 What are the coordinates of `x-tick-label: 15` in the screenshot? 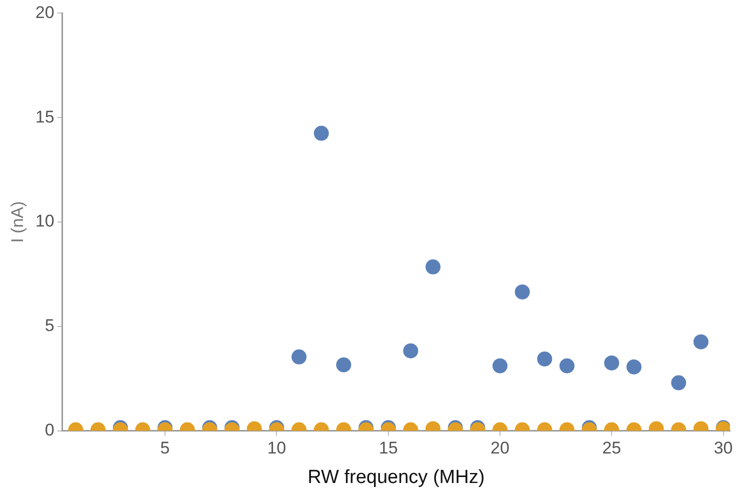 It's located at (388, 448).